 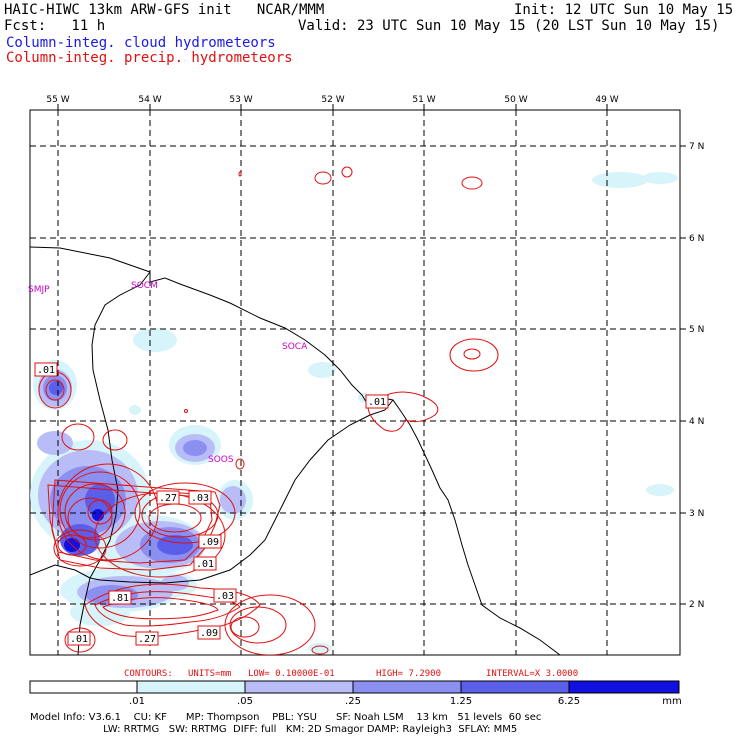 I want to click on lat-label: 2 N, so click(x=696, y=605).